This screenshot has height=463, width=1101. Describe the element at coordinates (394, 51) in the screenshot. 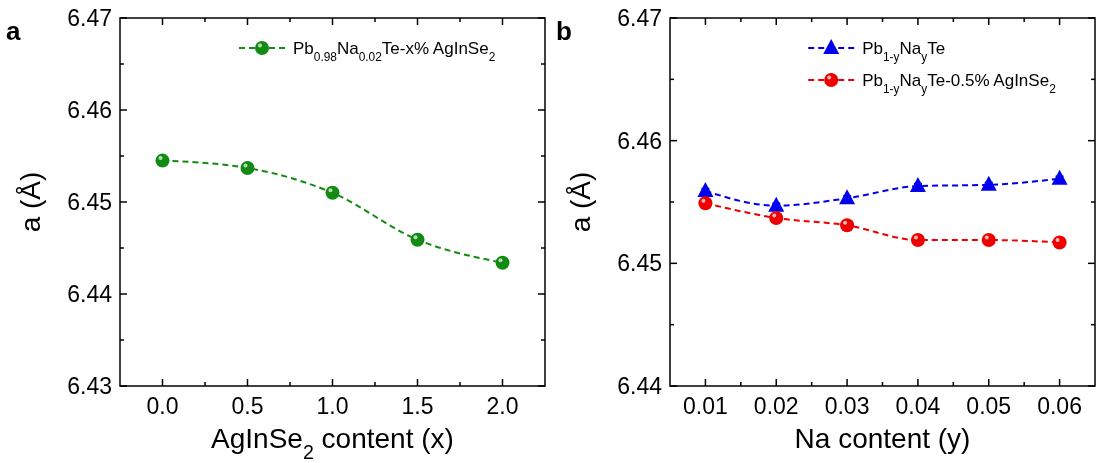

I see `legend-label: Pb$_{0.98}$Na$_{0.02}$Te-x% AgInSe$_{2}$` at that location.